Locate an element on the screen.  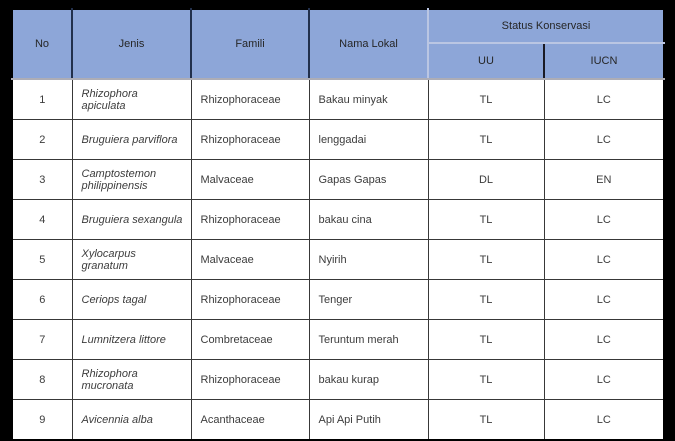
cell-nama-lokal: bakau cina is located at coordinates (368, 219).